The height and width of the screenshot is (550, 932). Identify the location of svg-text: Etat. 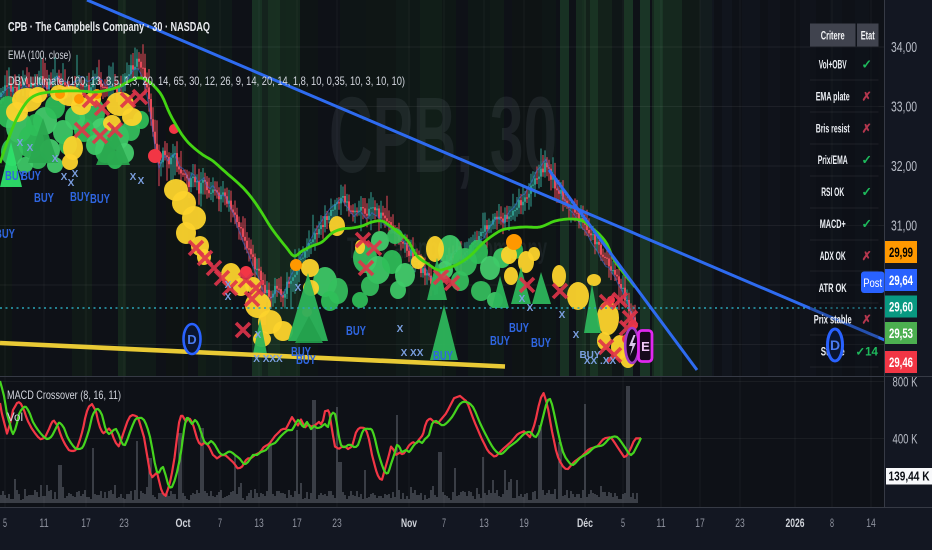
(868, 36).